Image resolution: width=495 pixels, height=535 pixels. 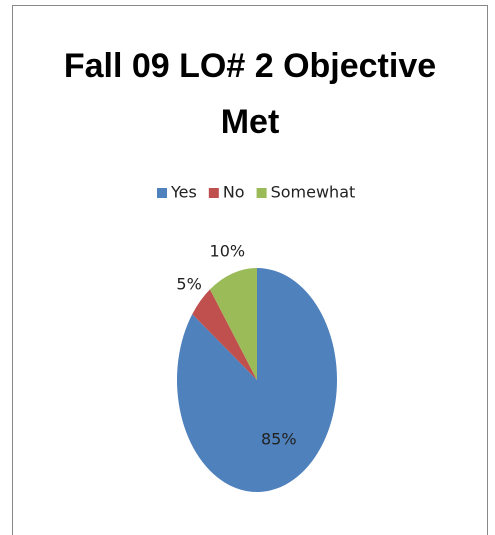 I want to click on chart-title: Fall 09 LO# 2 Objective Met, so click(x=250, y=94).